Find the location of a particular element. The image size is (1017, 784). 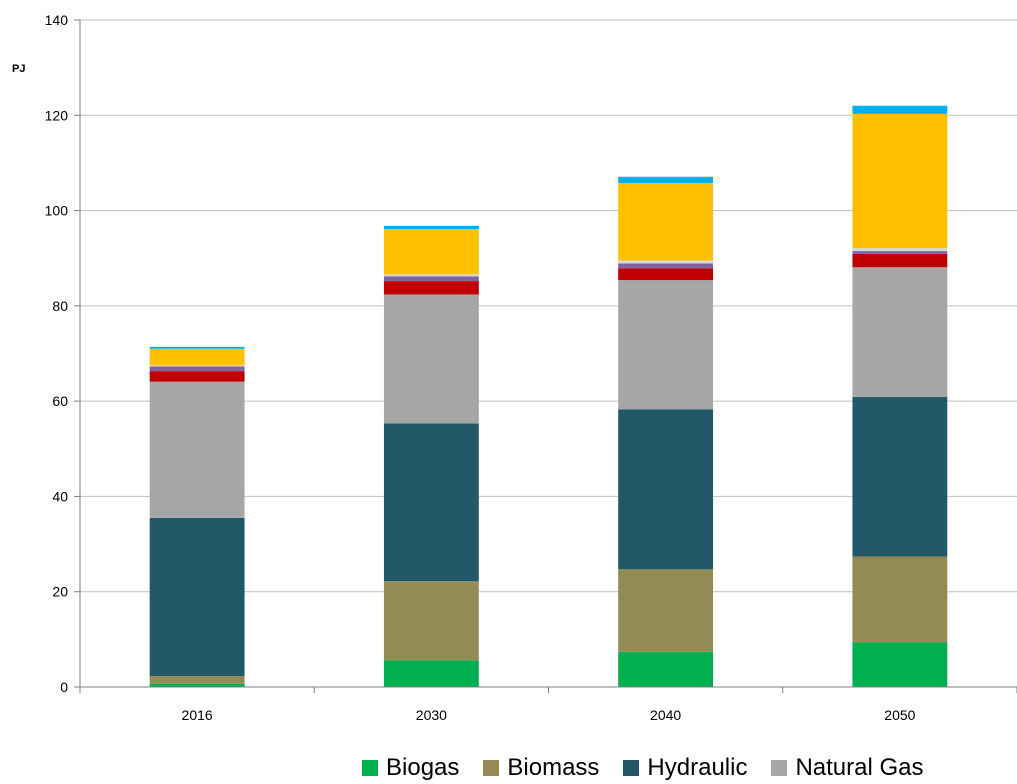

legend-item: Biomass is located at coordinates (541, 768).